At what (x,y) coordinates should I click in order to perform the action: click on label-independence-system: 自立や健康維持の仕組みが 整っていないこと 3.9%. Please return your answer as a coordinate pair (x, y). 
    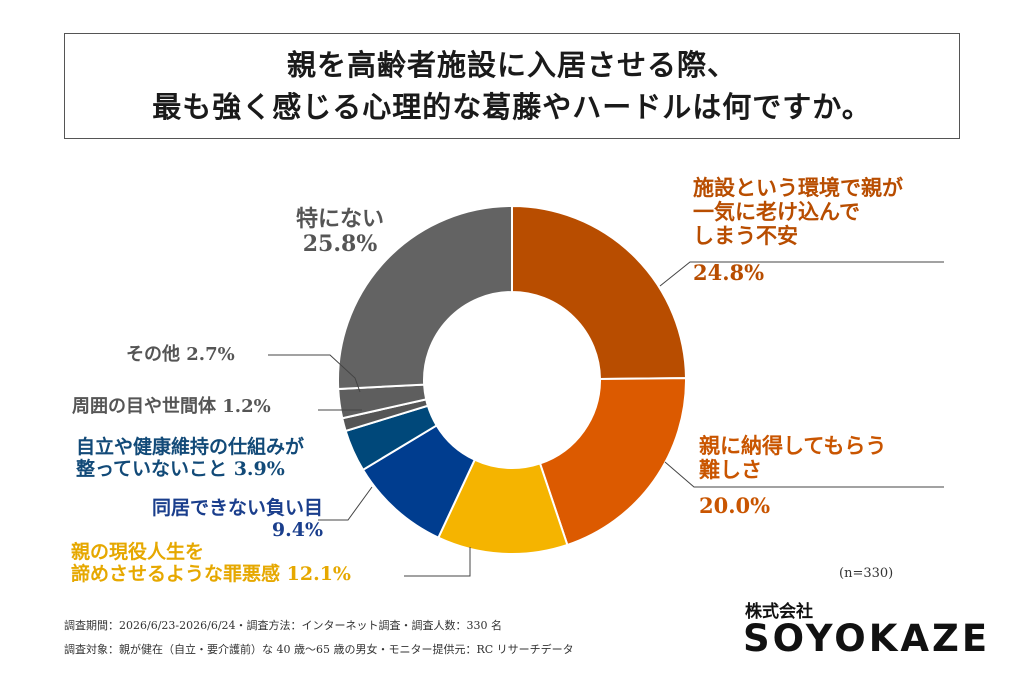
    Looking at the image, I should click on (190, 458).